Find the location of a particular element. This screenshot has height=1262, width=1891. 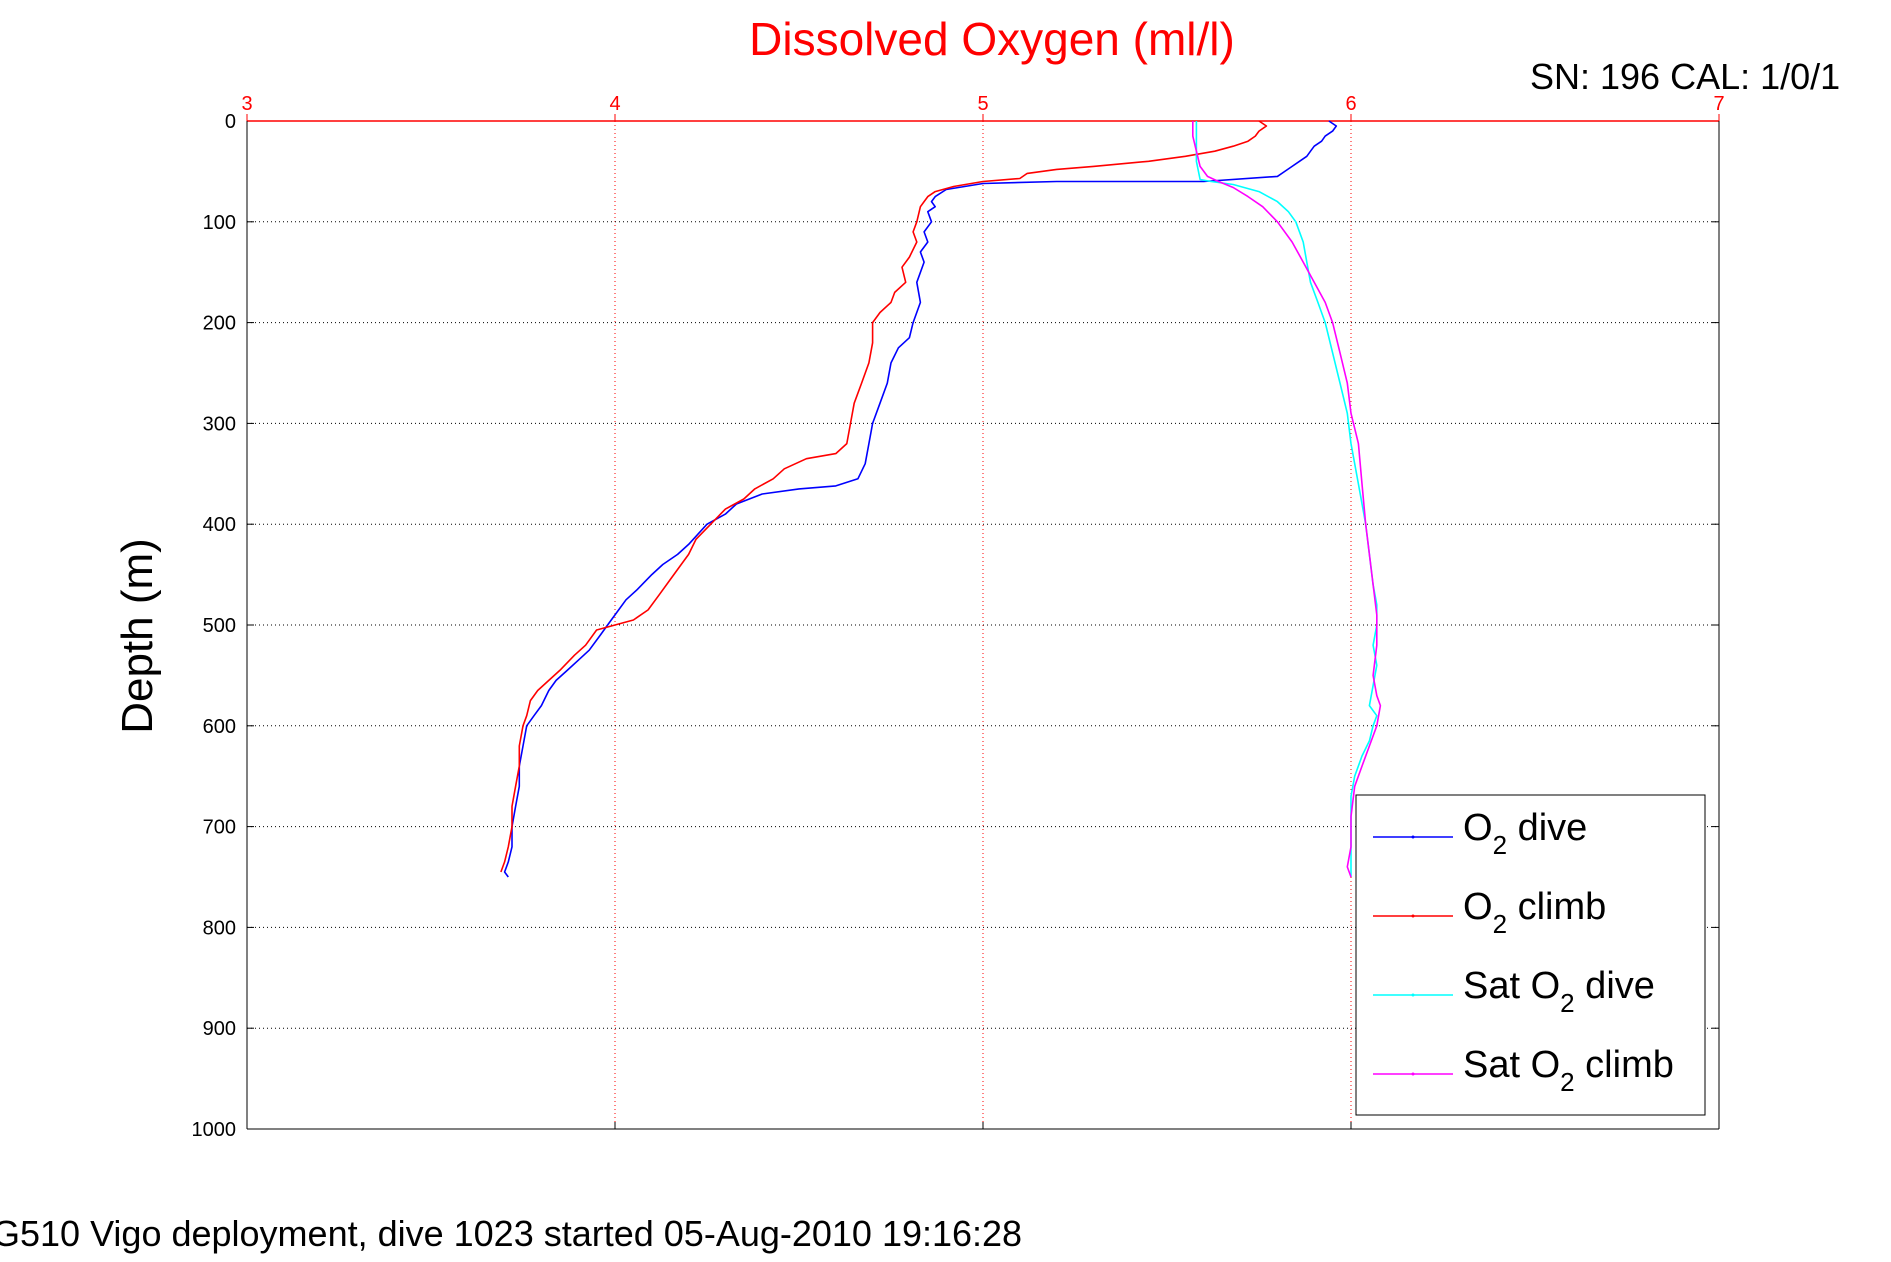

x-tick-label: 3 is located at coordinates (246, 104).